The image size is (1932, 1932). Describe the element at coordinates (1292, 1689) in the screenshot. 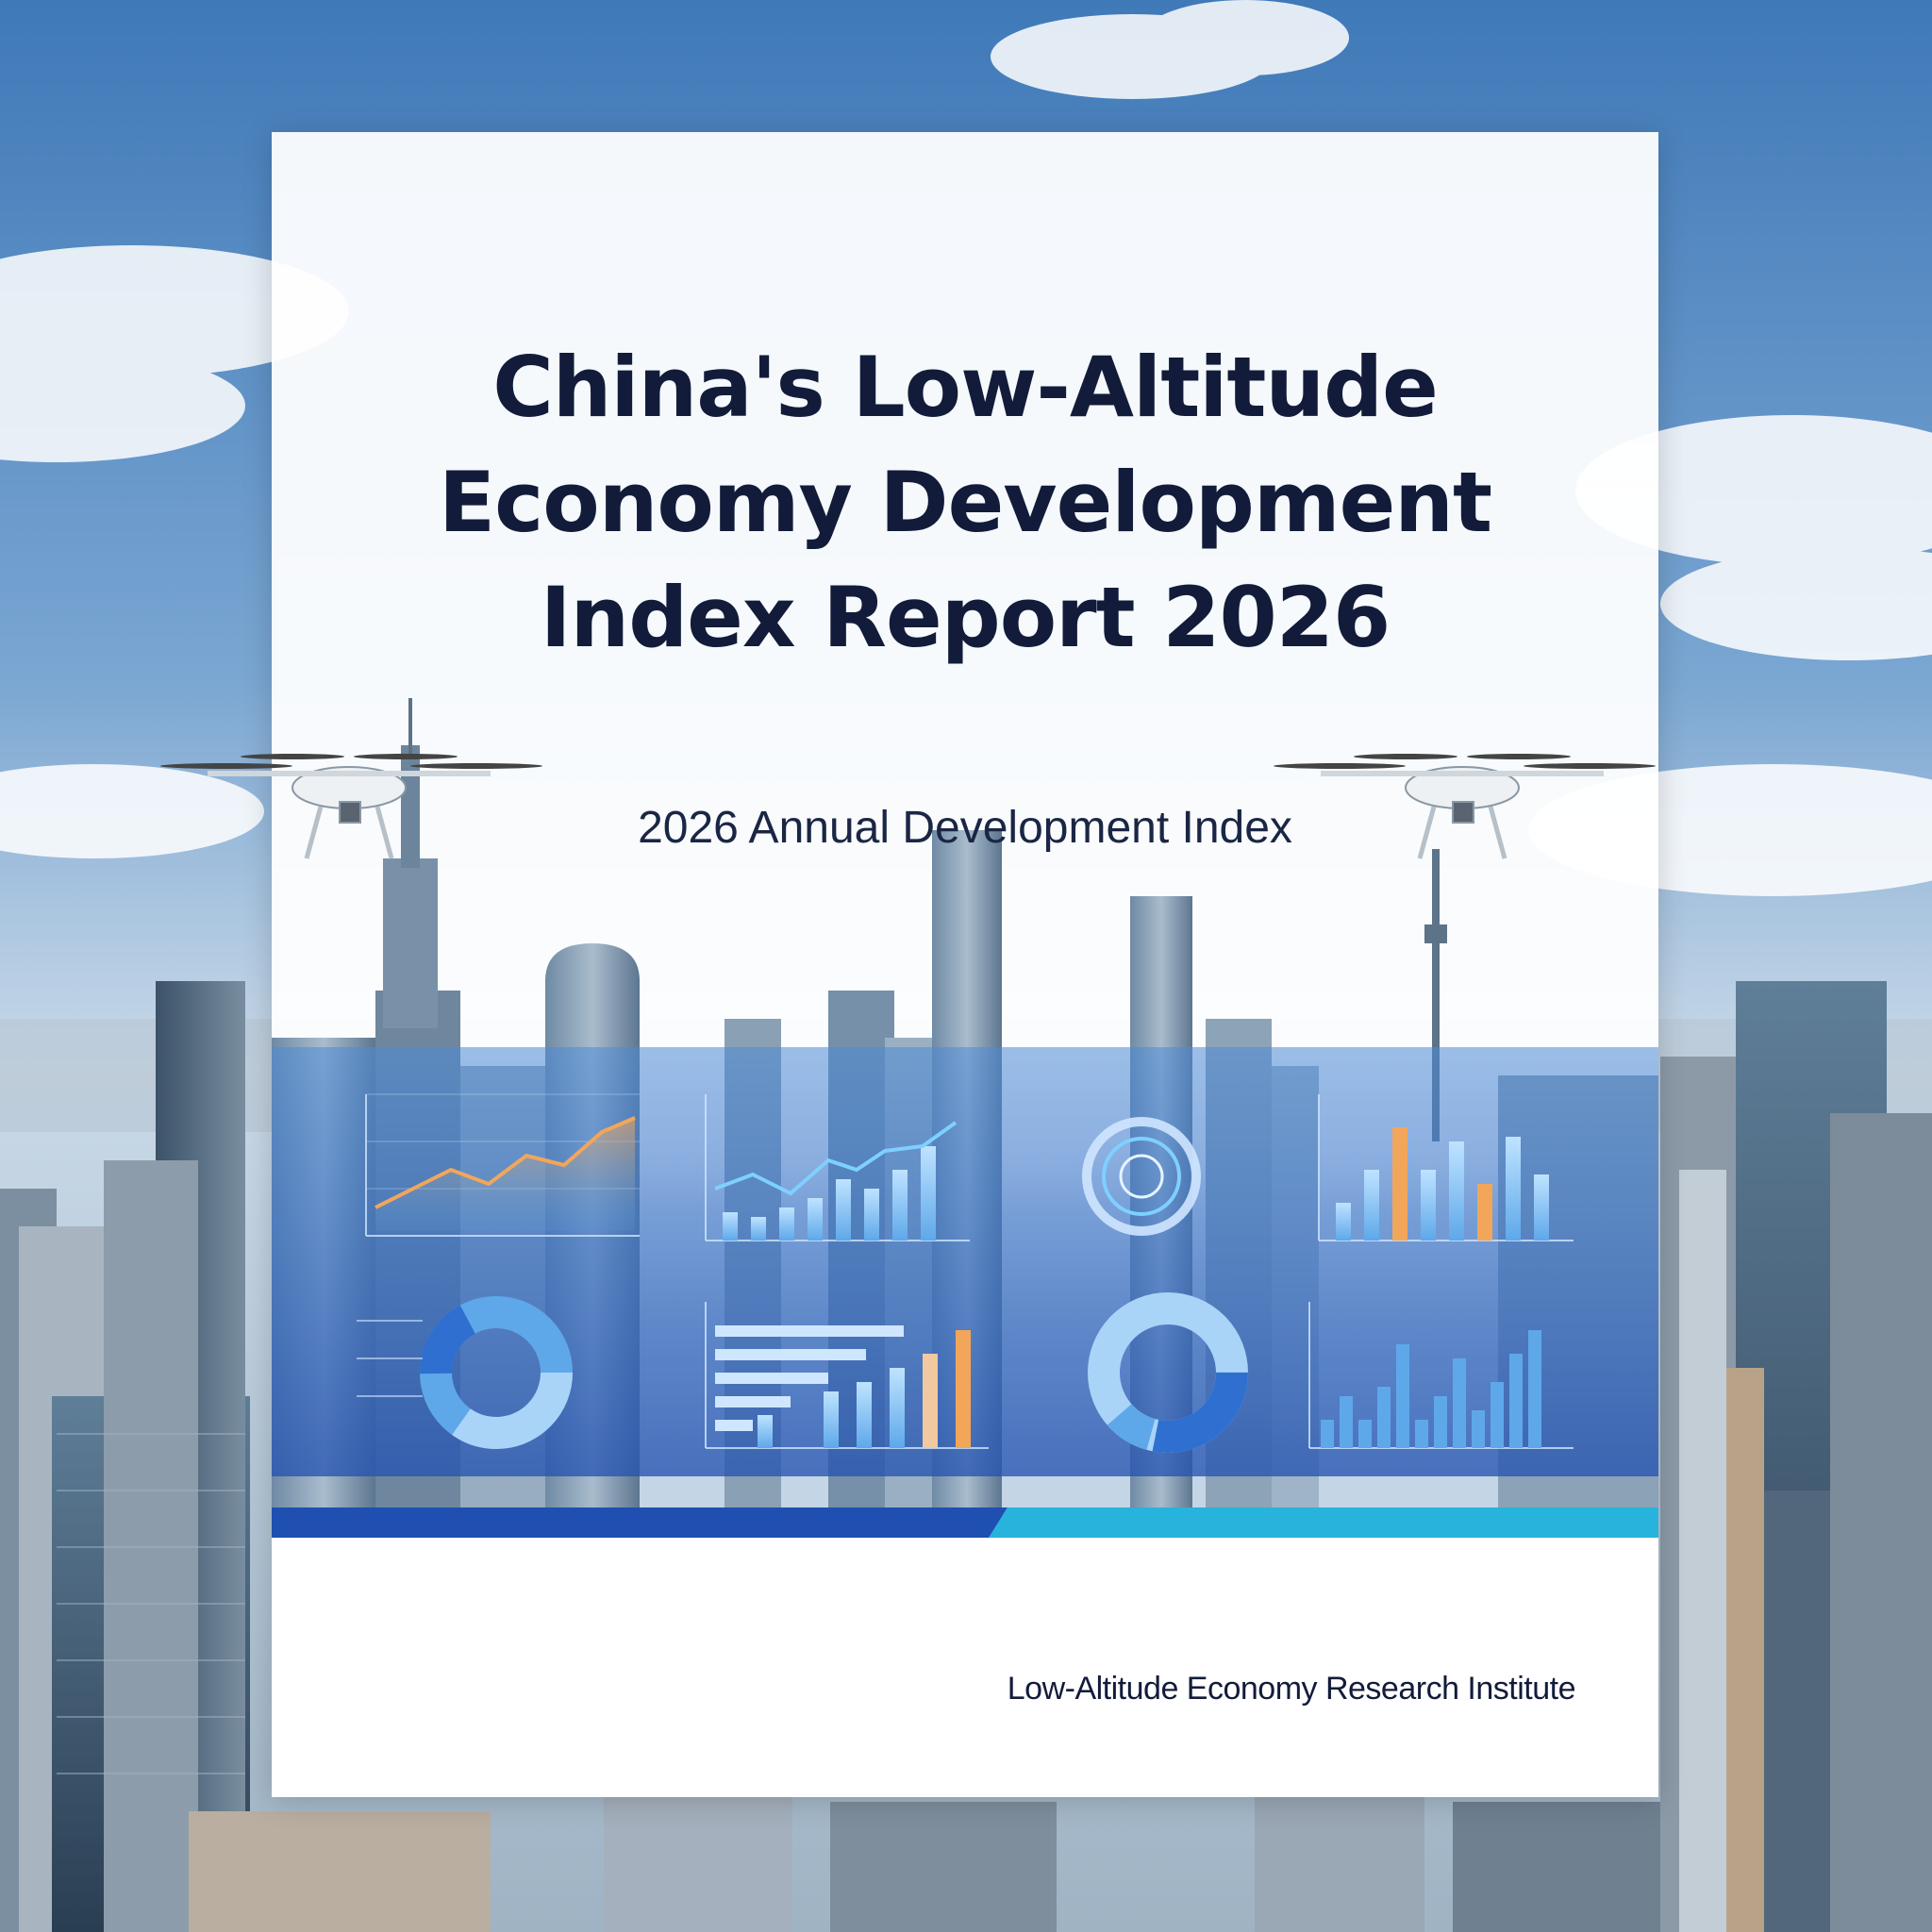

I see `publisher-name: Low-Altitude Economy Research Institute` at that location.